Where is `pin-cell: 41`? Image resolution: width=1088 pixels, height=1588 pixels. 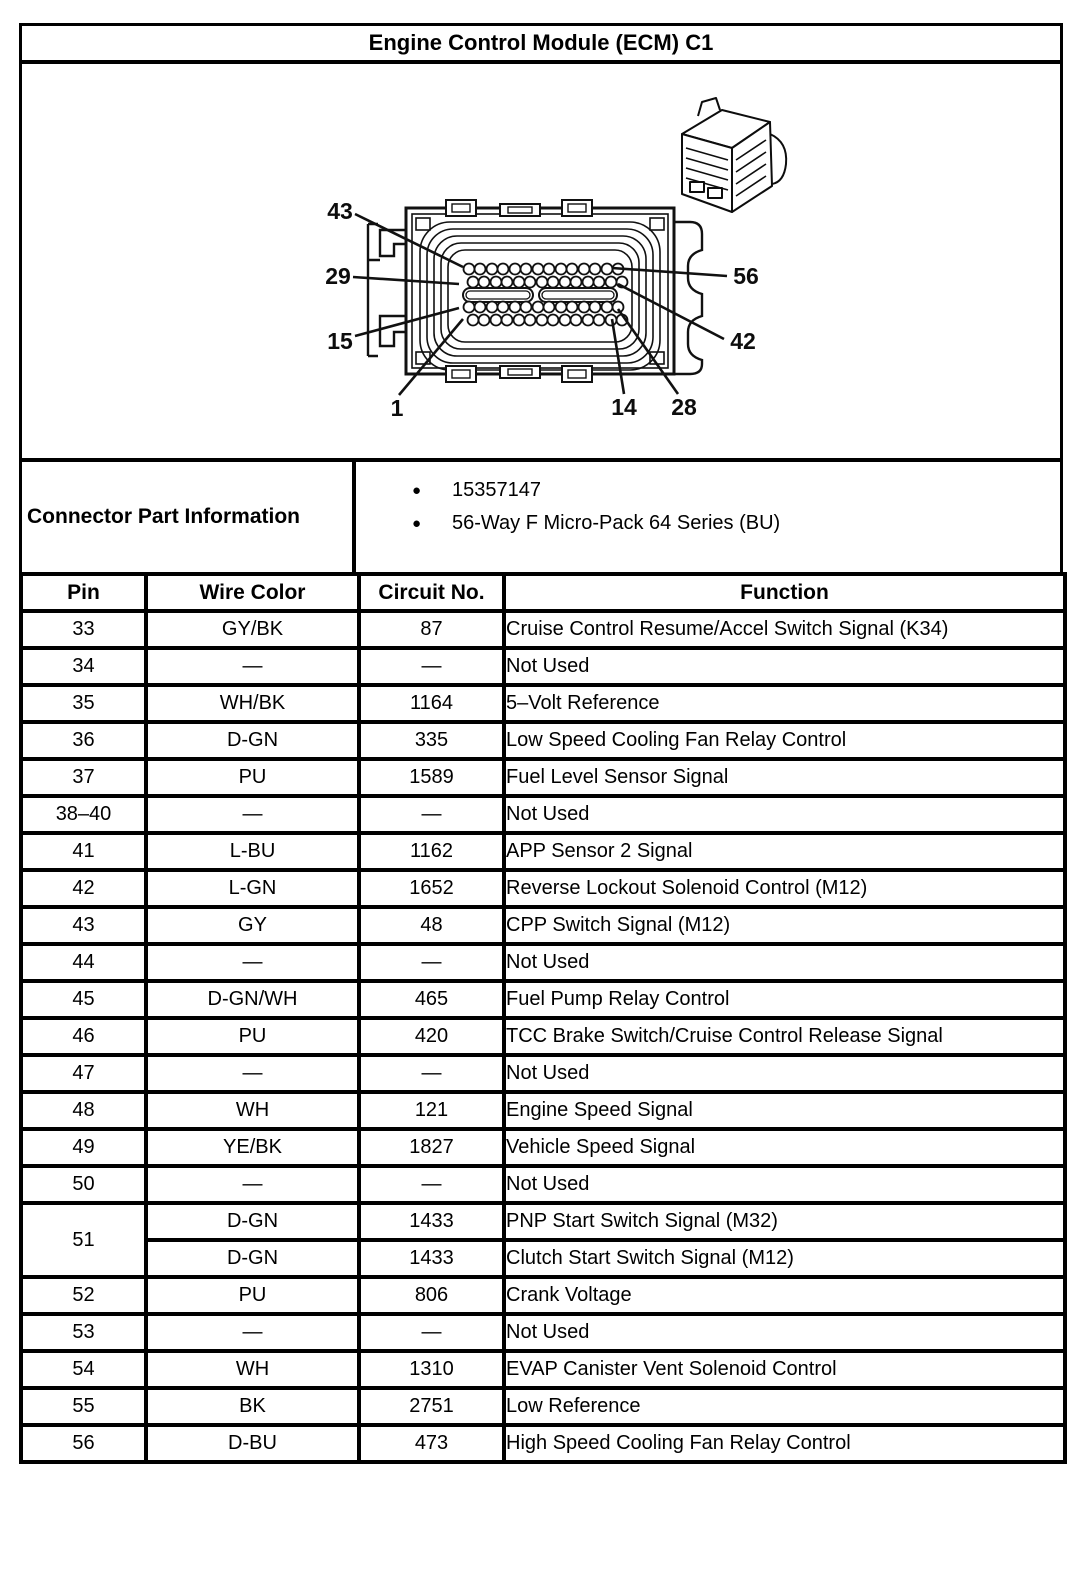
pin-cell: 41 is located at coordinates (83, 851).